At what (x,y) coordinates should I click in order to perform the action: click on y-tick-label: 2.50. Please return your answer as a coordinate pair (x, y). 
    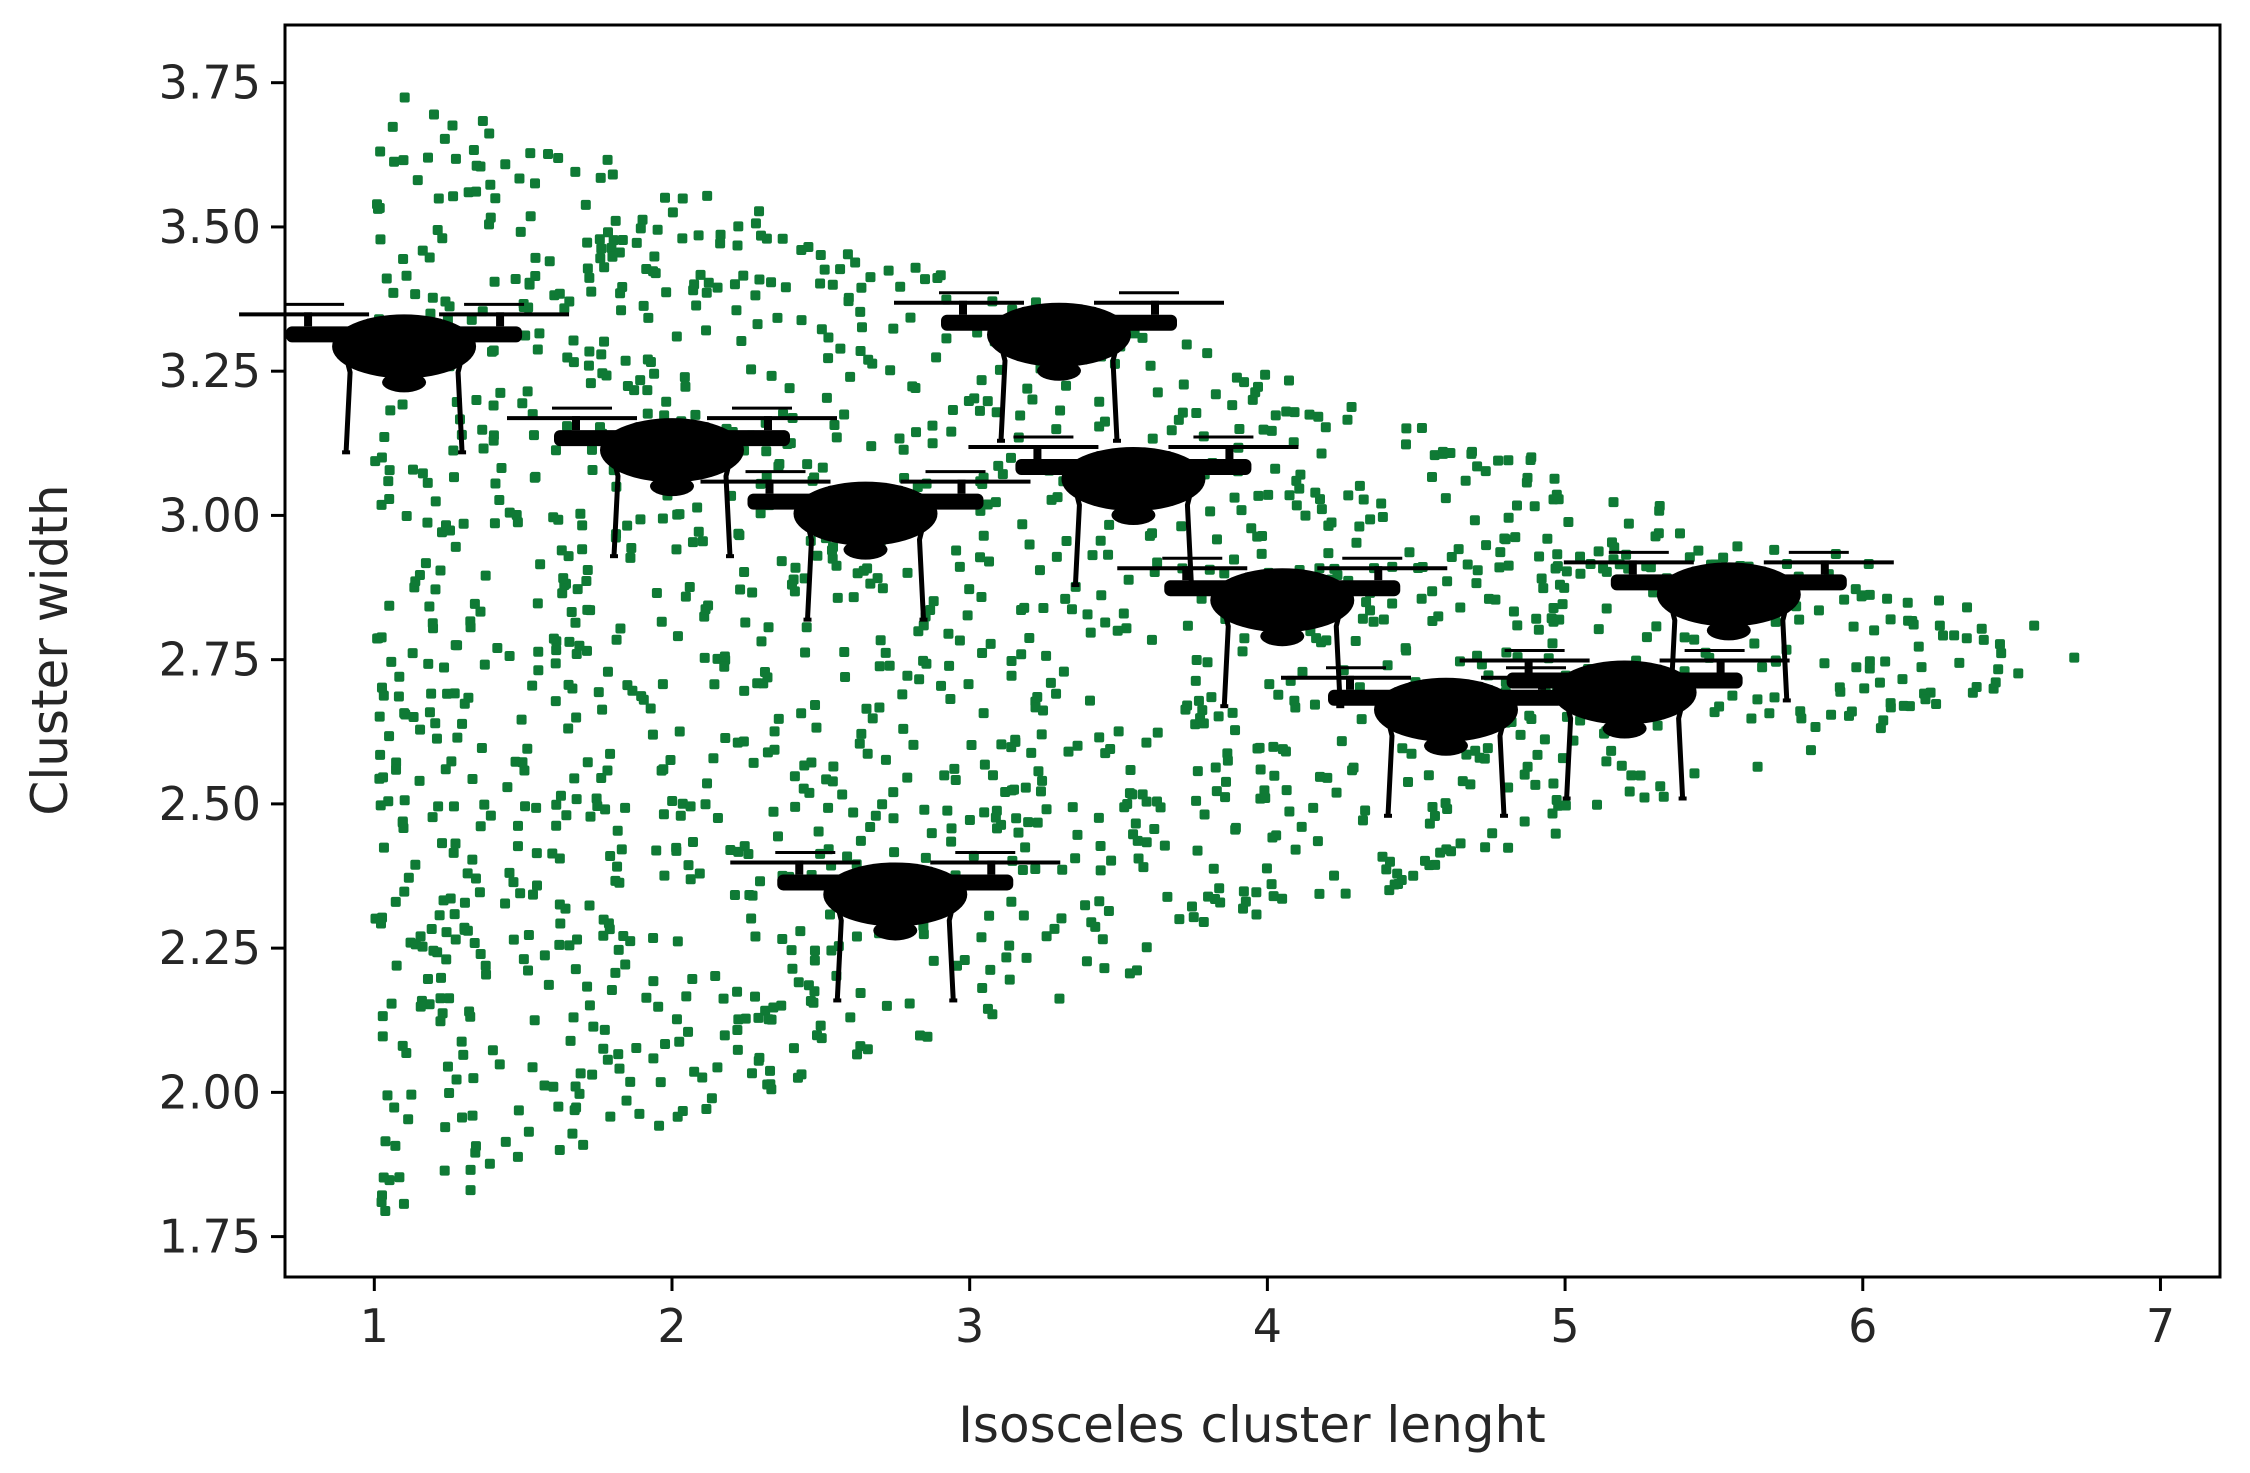
    Looking at the image, I should click on (210, 804).